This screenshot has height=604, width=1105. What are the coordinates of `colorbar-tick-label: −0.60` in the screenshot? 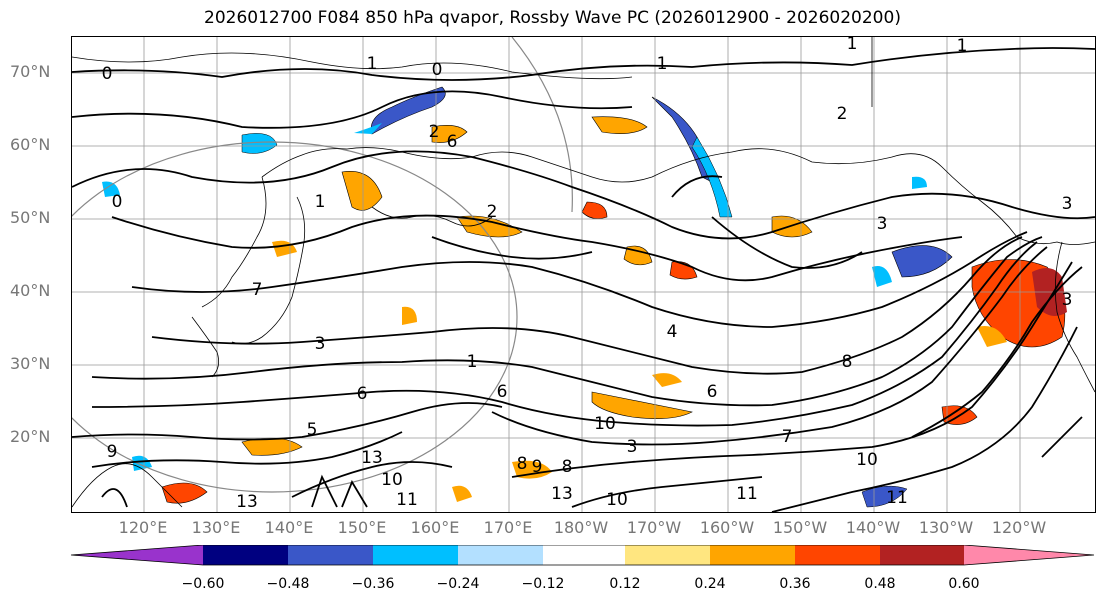 It's located at (203, 584).